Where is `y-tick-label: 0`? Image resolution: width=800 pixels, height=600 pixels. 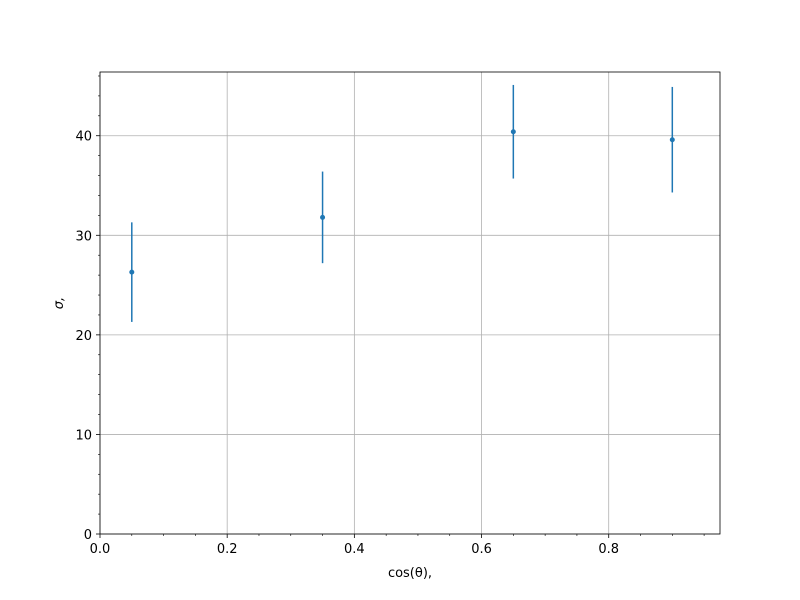
y-tick-label: 0 is located at coordinates (88, 535).